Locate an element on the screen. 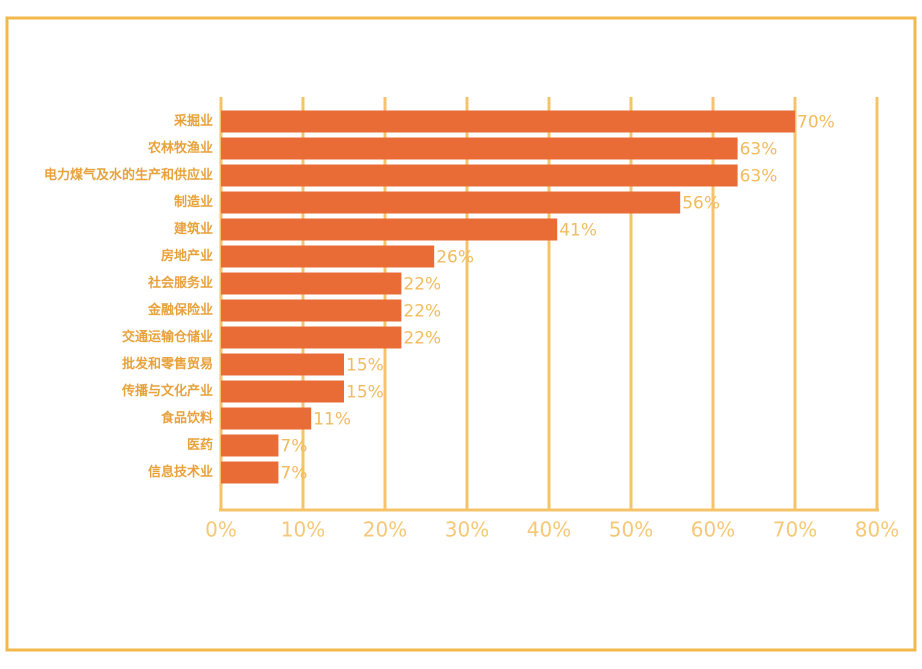 This screenshot has width=922, height=669. value-label: 41% is located at coordinates (578, 231).